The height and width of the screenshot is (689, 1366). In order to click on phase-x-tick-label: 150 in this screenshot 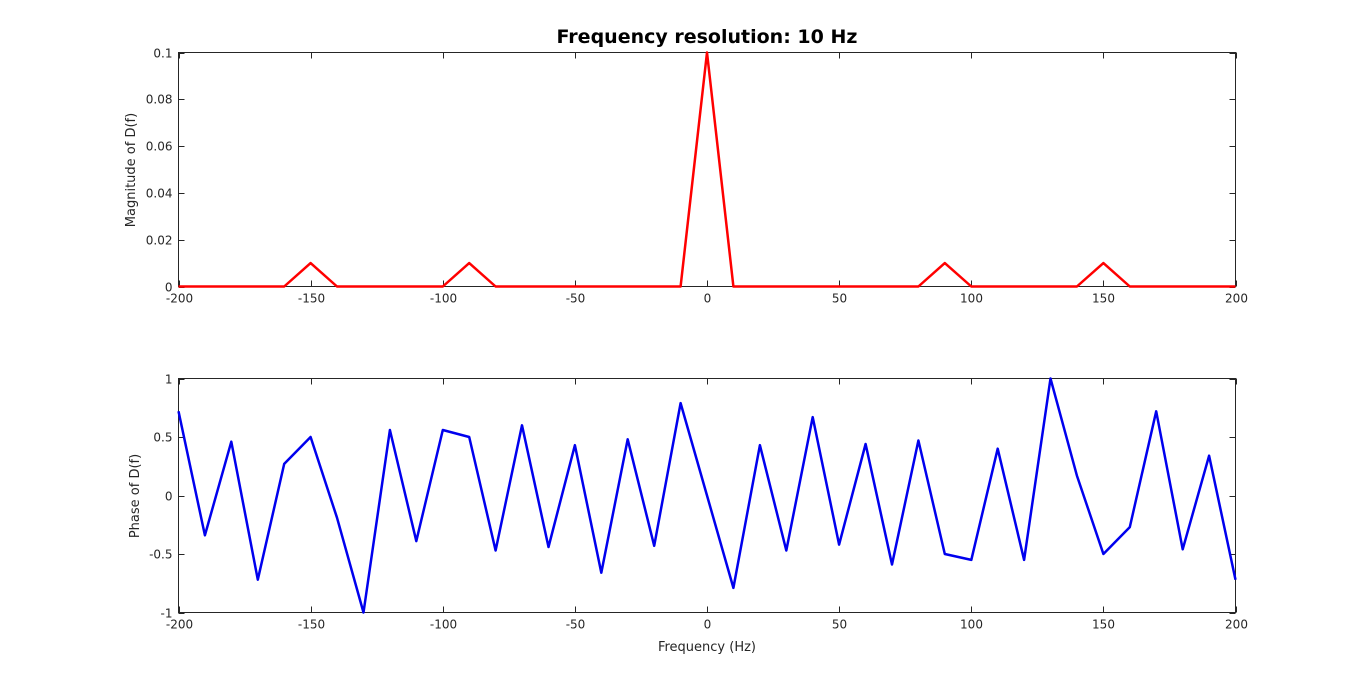, I will do `click(1103, 625)`.